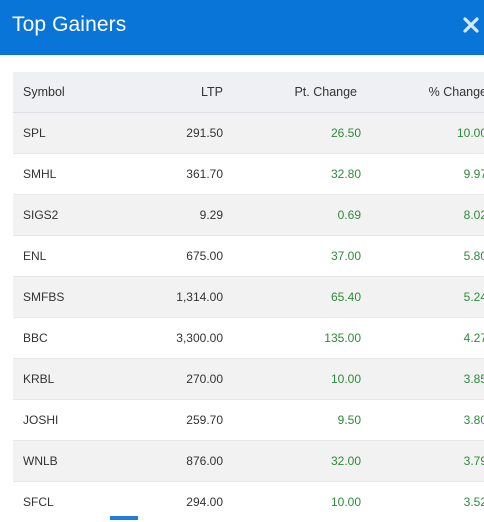  I want to click on cell-pct-change: 10.00, so click(422, 133).